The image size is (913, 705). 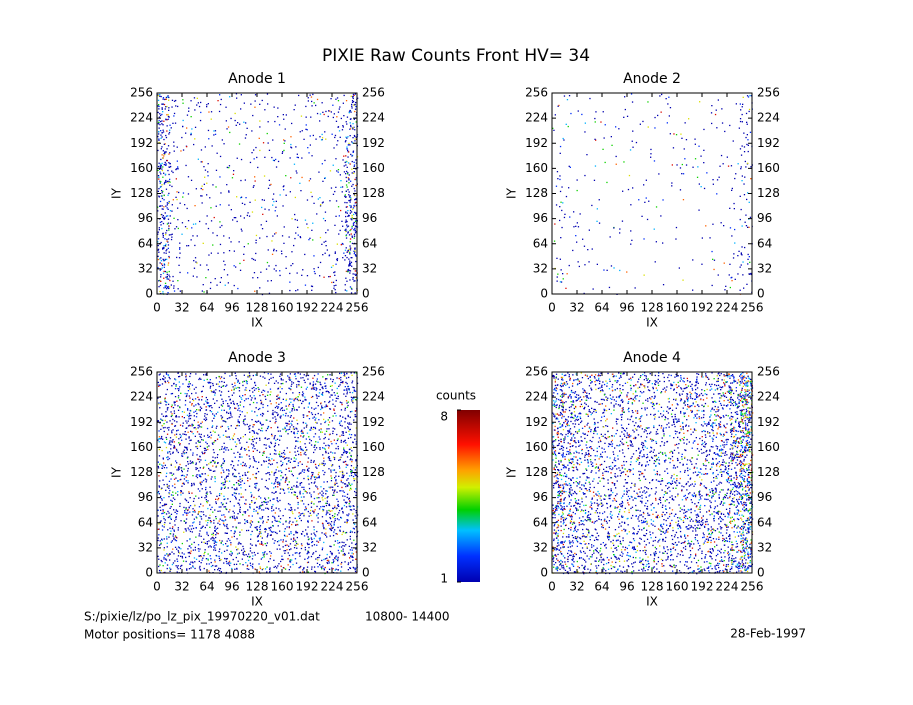 I want to click on y-tick-label: 224, so click(x=536, y=118).